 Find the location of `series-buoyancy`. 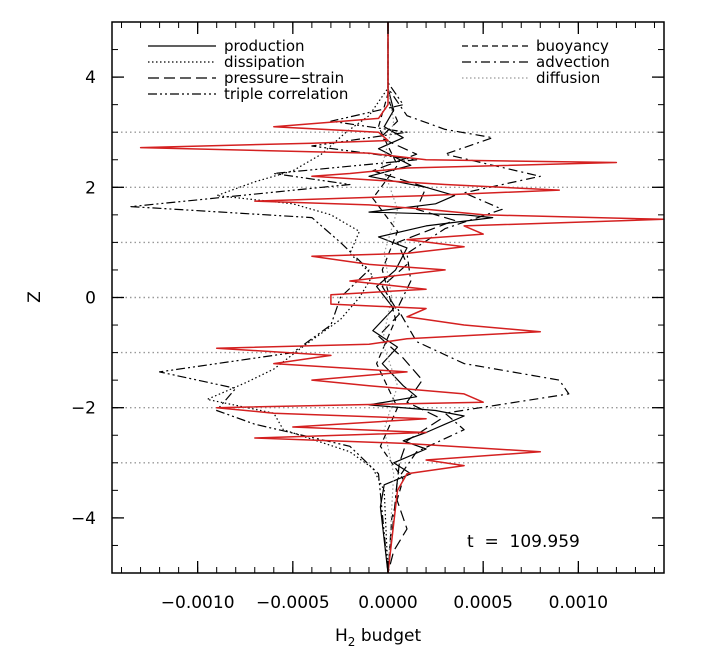

series-buoyancy is located at coordinates (388, 298).